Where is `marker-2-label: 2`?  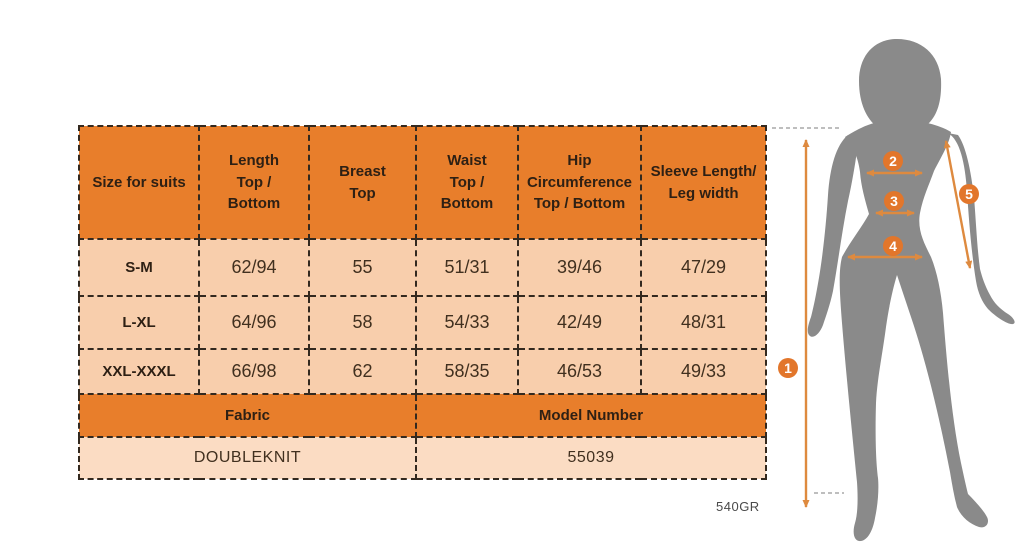 marker-2-label: 2 is located at coordinates (893, 161).